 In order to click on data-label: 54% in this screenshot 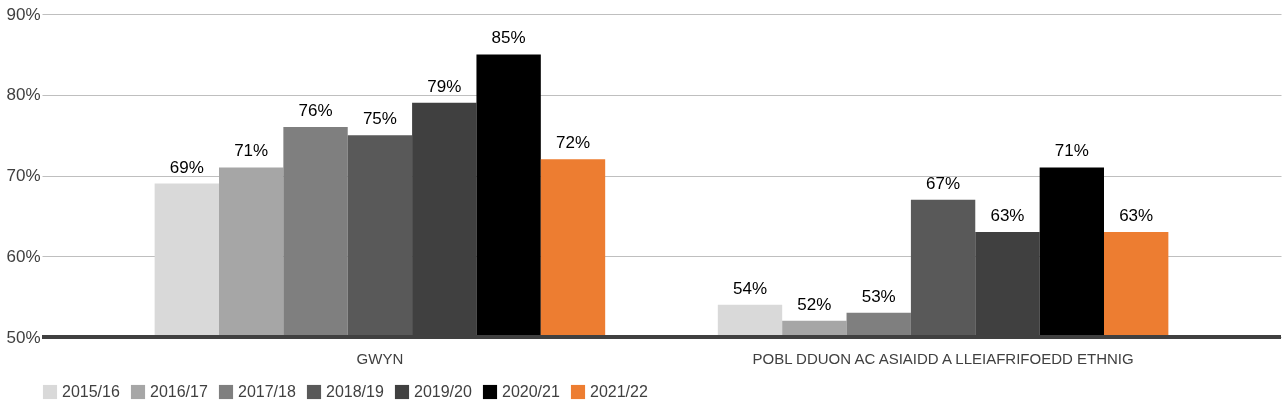, I will do `click(750, 288)`.